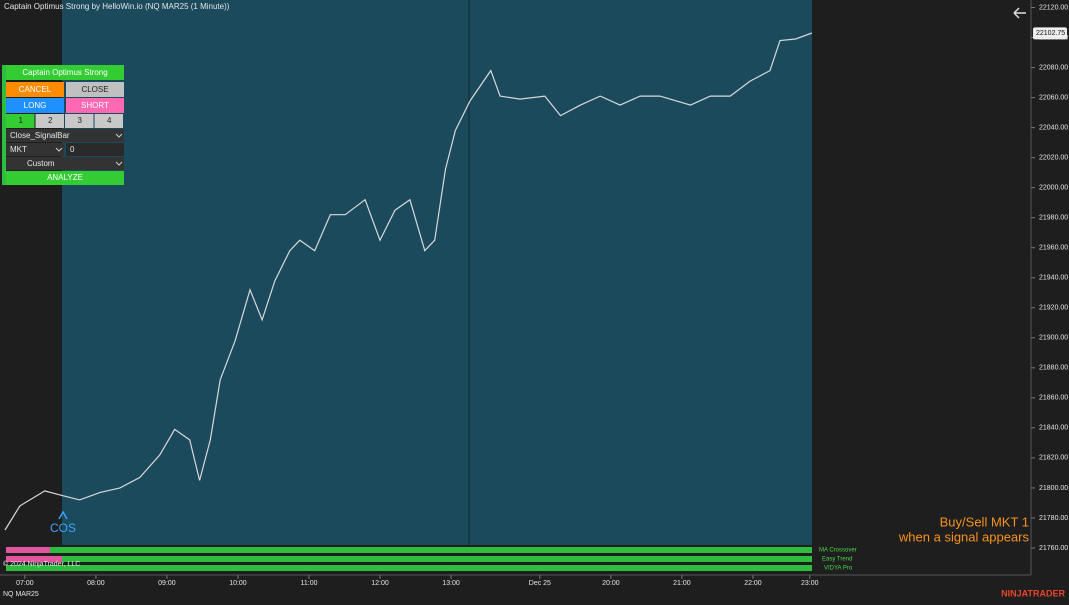 The image size is (1069, 605). I want to click on notice: Buy/Sell MKT 1, so click(984, 521).